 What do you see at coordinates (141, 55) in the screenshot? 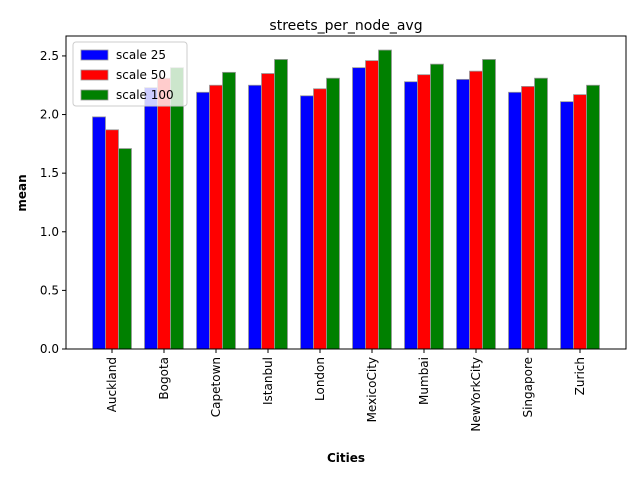
I see `legend-label: scale 25` at bounding box center [141, 55].